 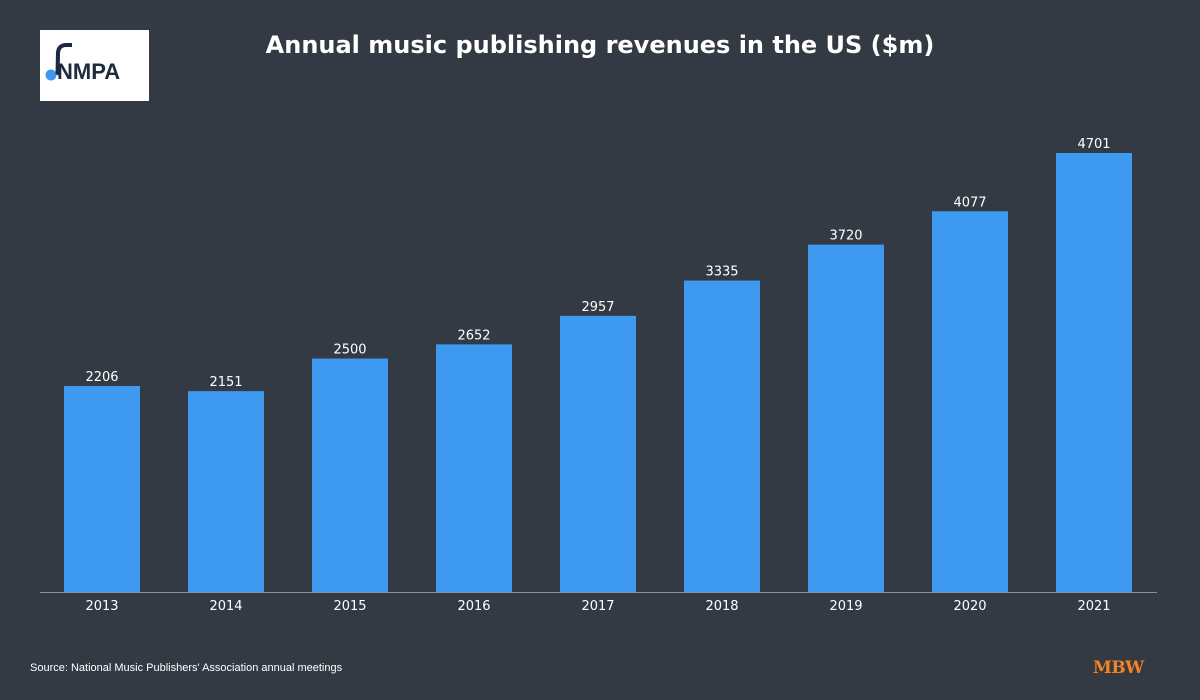 I want to click on data-label-2017: 2957, so click(x=597, y=307).